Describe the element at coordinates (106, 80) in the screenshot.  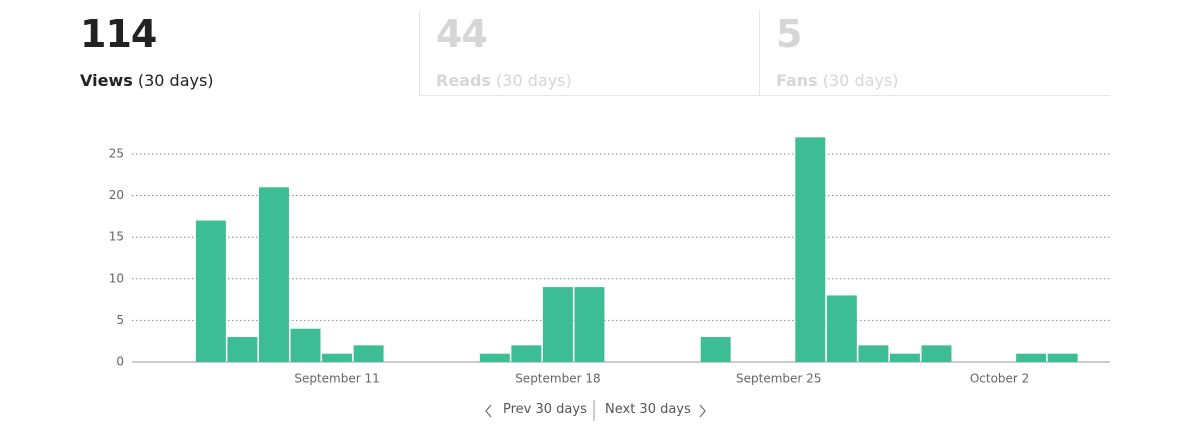
I see `tab-label: Views` at that location.